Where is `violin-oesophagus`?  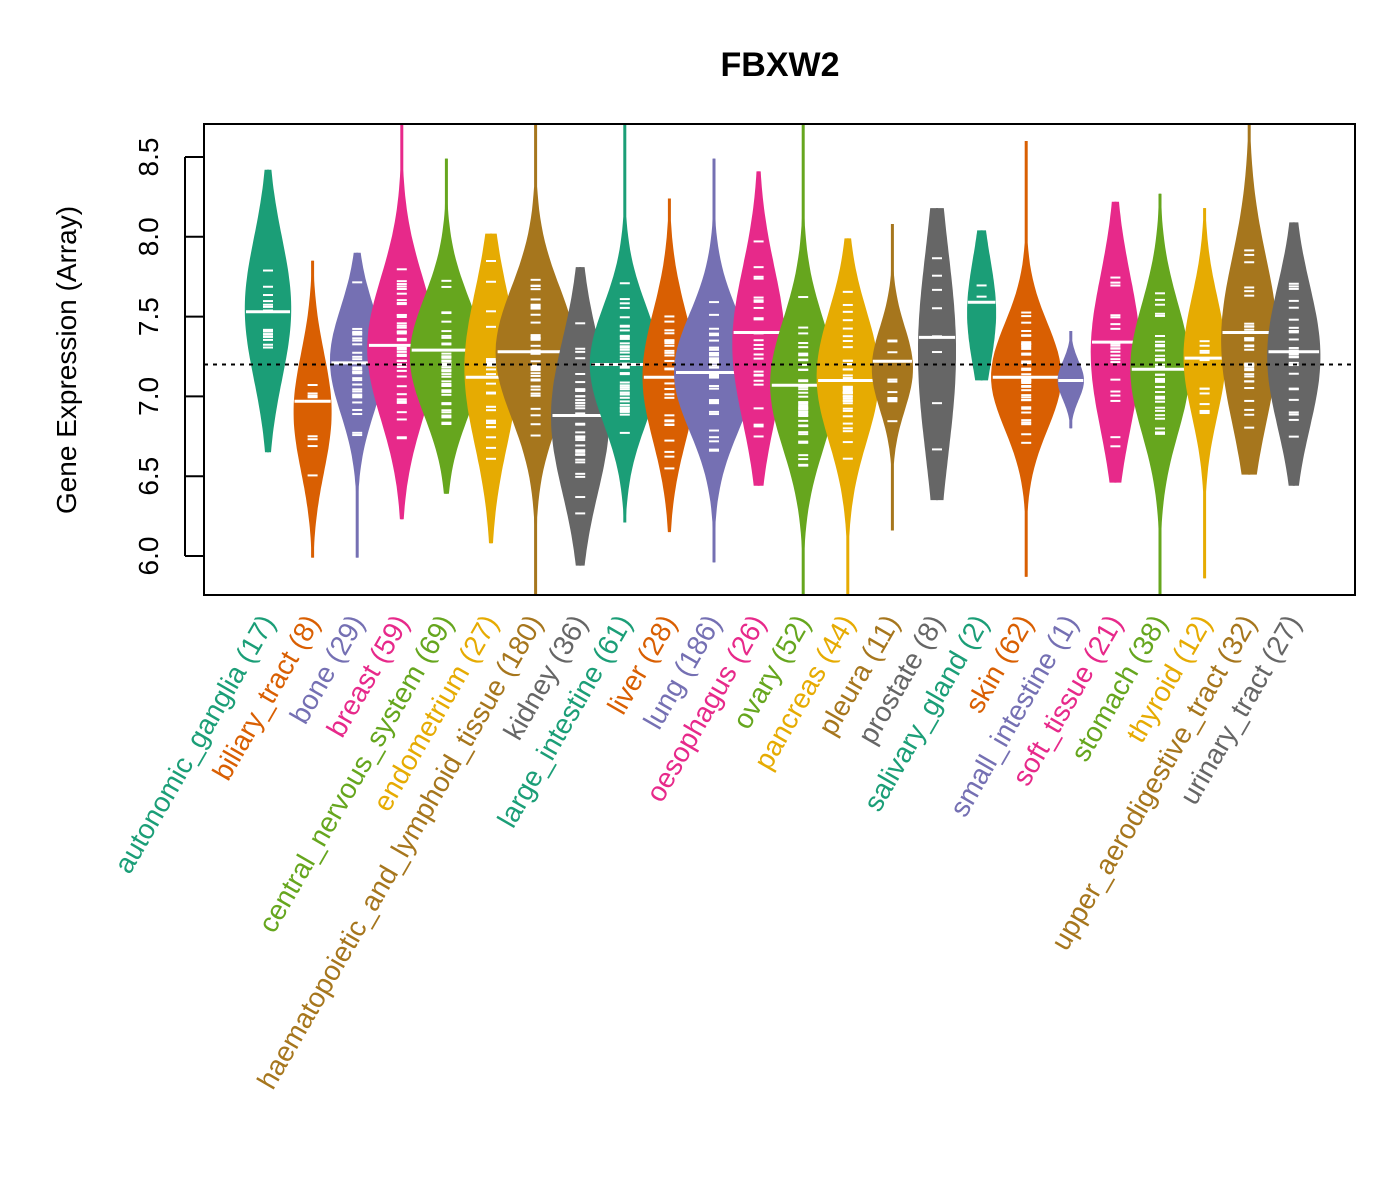 violin-oesophagus is located at coordinates (758, 328).